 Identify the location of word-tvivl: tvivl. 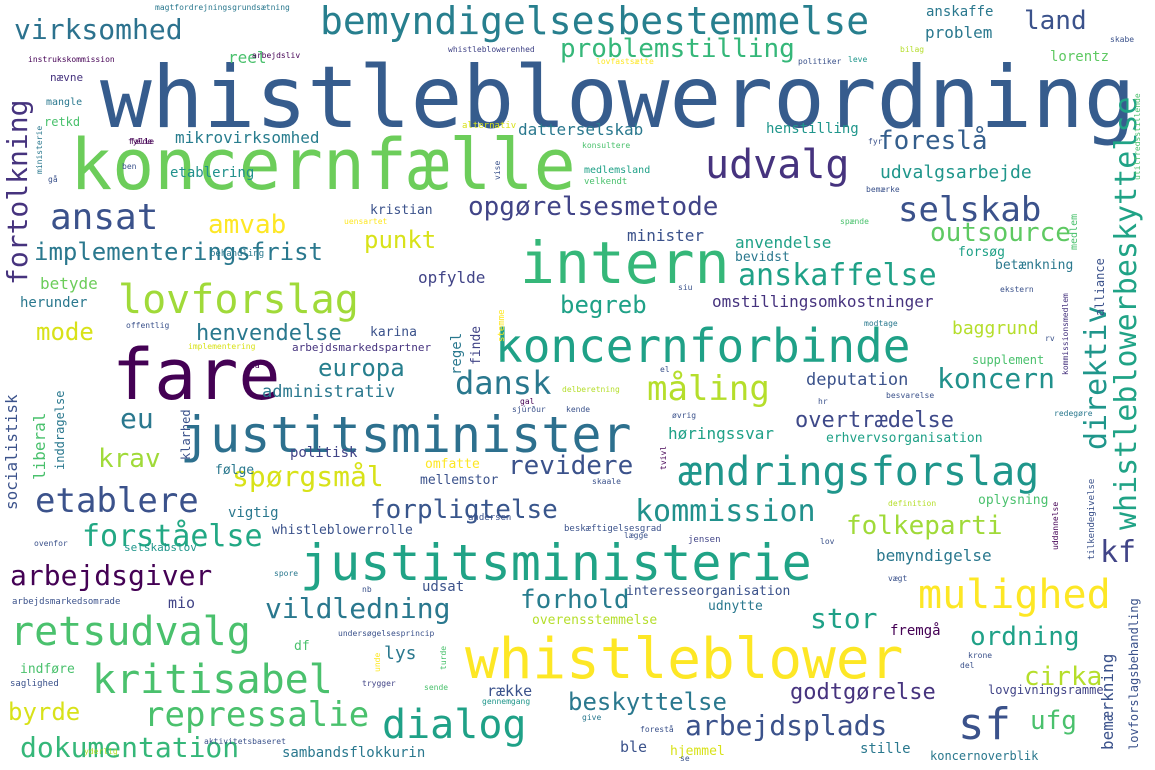
(663, 457).